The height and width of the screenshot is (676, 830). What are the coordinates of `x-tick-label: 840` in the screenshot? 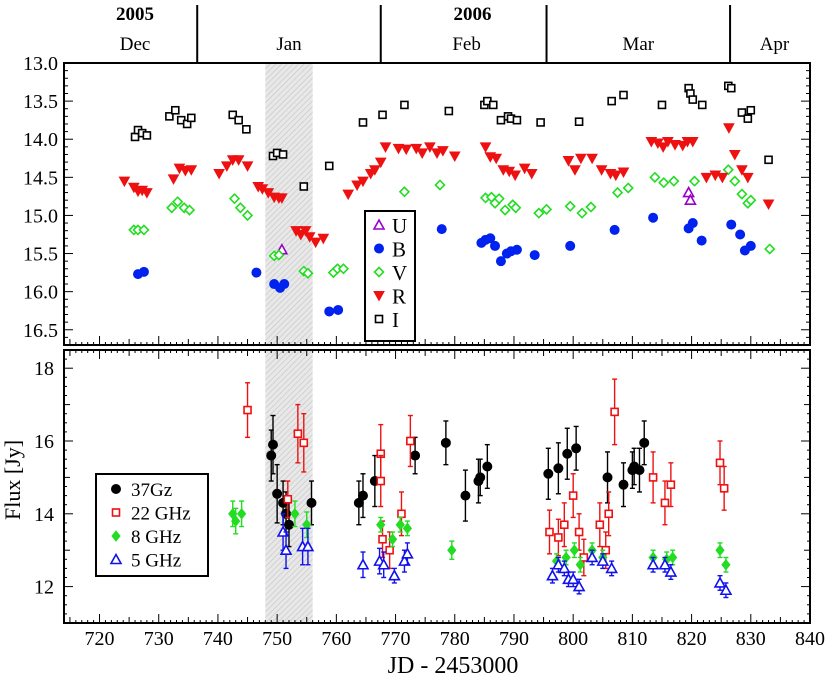 It's located at (810, 639).